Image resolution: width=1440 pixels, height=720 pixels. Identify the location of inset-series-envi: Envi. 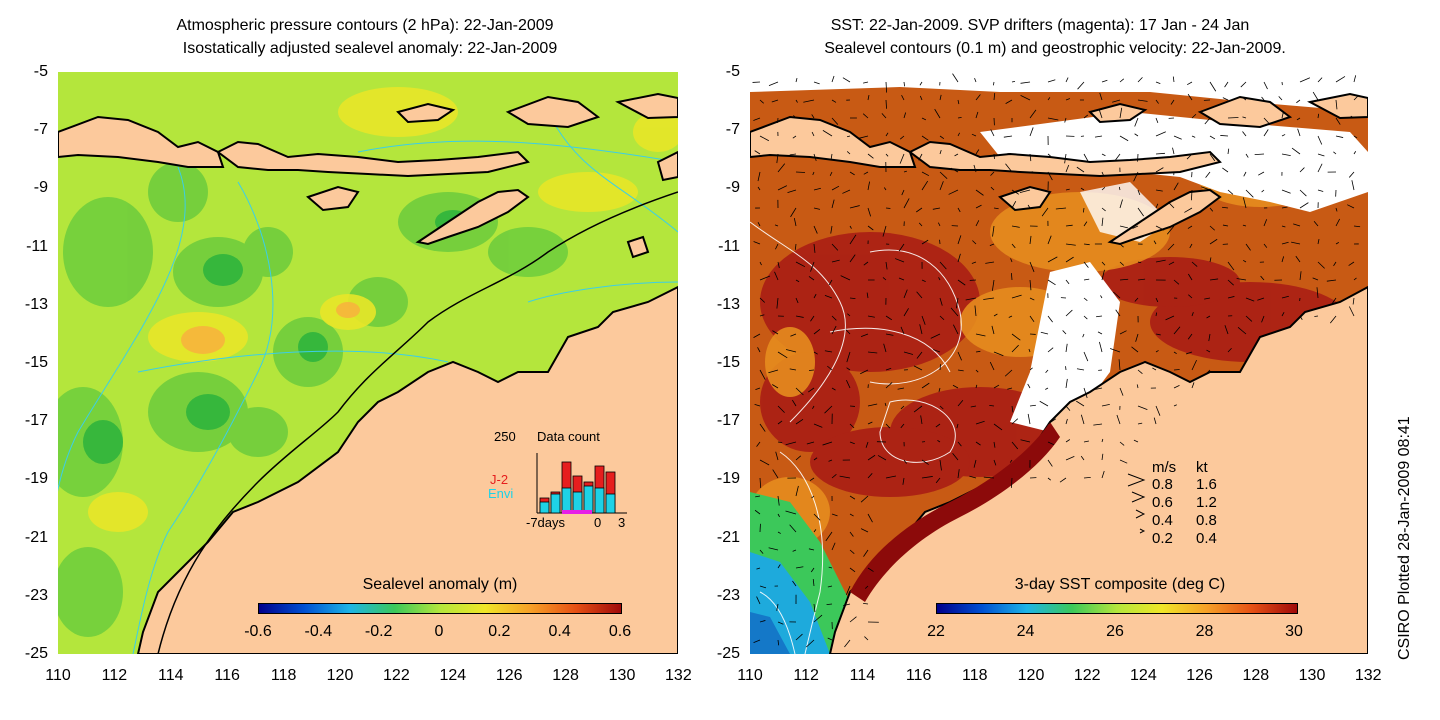
(501, 493).